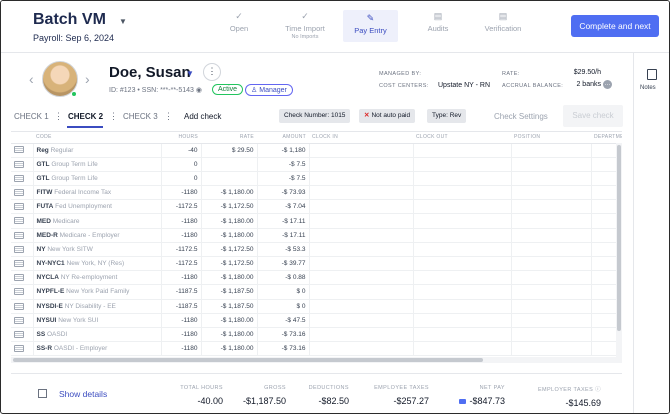 The image size is (670, 414). Describe the element at coordinates (97, 306) in the screenshot. I see `cell-code: NYSDI-E NY Disability - EE` at that location.